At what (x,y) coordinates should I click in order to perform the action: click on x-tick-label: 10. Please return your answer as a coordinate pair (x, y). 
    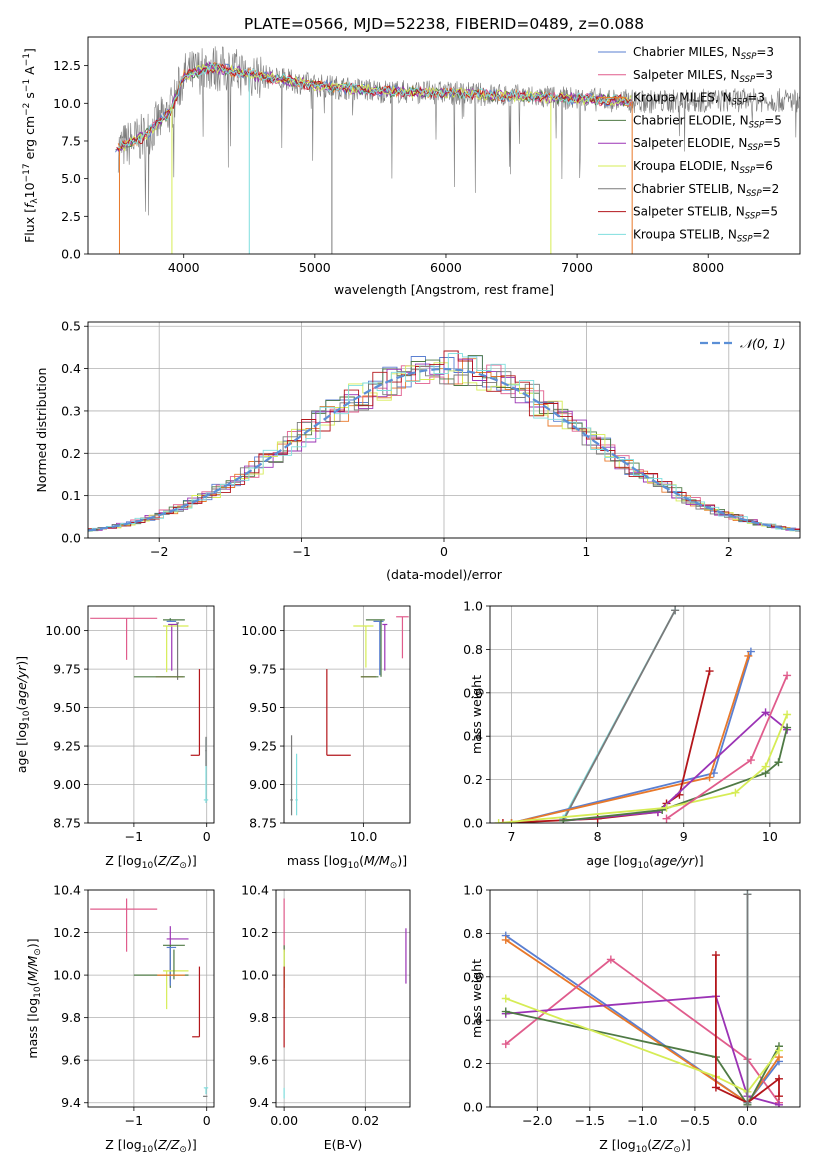
    Looking at the image, I should click on (770, 836).